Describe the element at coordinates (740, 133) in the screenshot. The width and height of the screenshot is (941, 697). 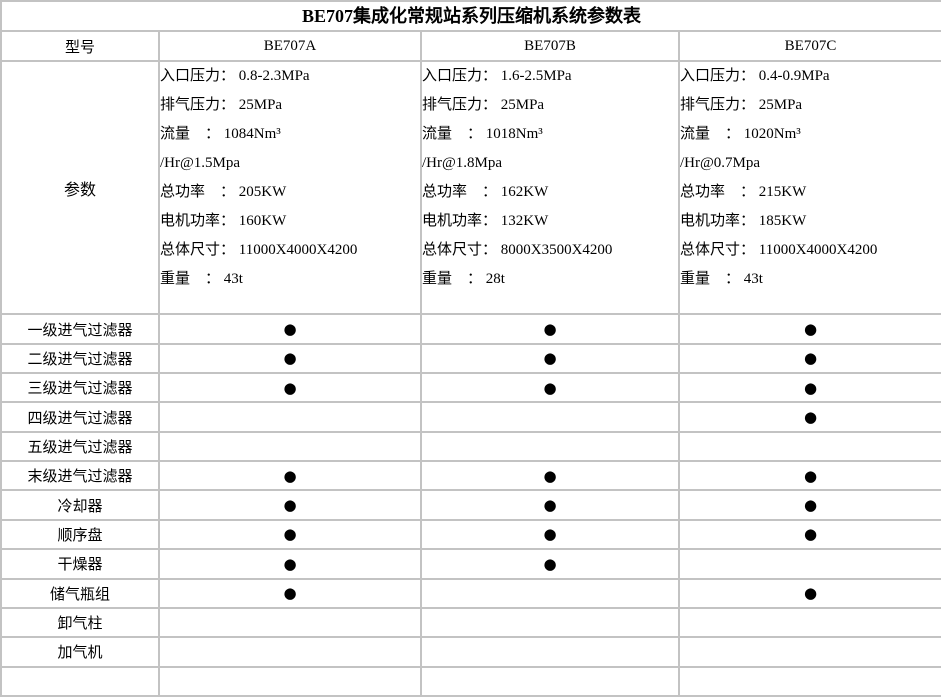
I see `param-line: 流量 ： 1020Nm³` at that location.